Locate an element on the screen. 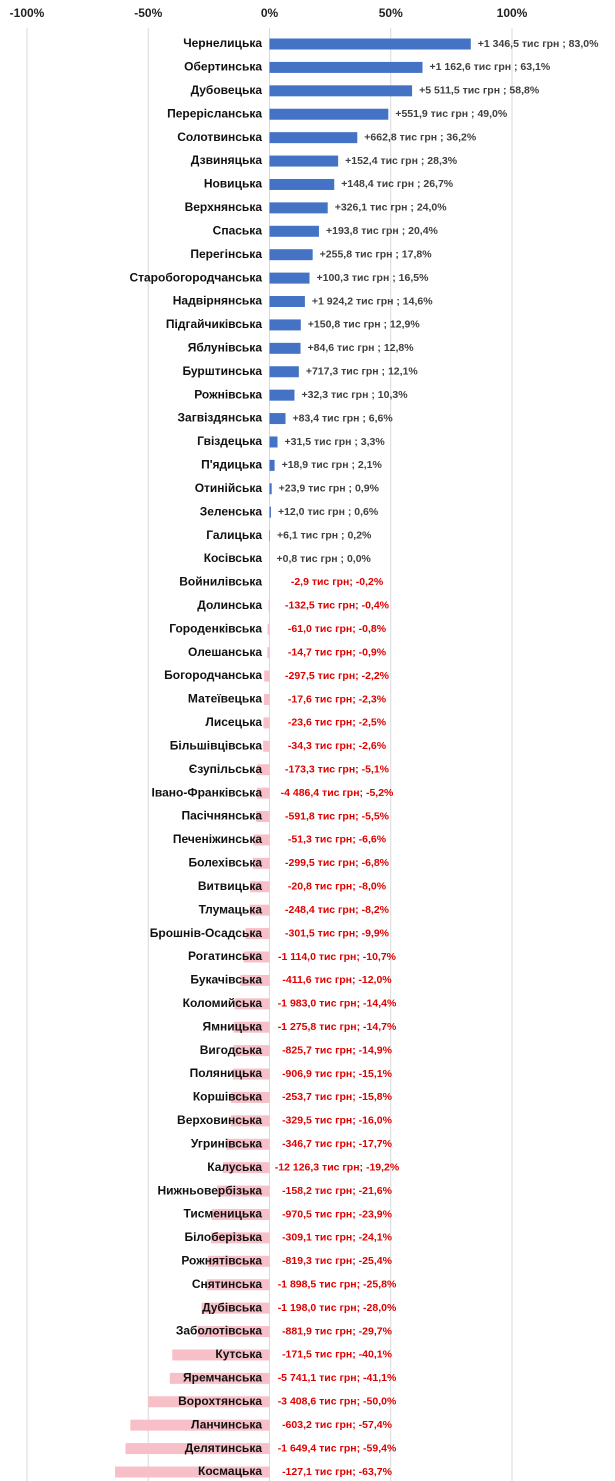 The image size is (615, 1481). category-label: Отинійська is located at coordinates (229, 488).